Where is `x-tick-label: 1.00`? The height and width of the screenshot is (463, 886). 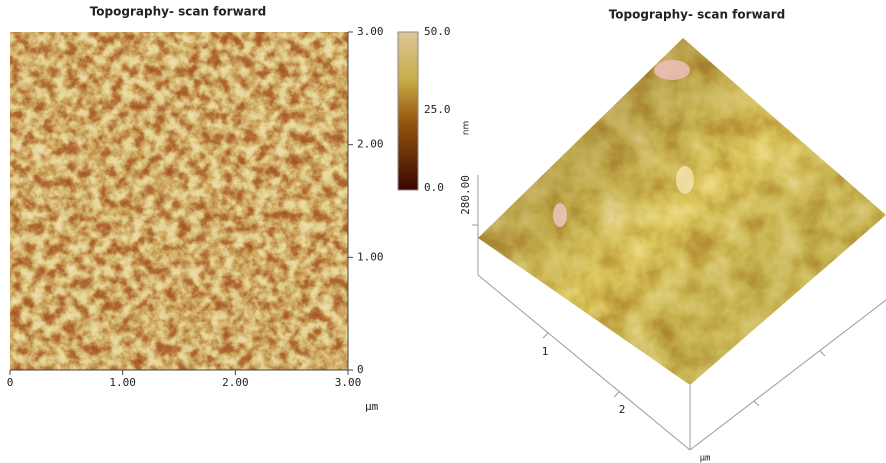
x-tick-label: 1.00 is located at coordinates (122, 382).